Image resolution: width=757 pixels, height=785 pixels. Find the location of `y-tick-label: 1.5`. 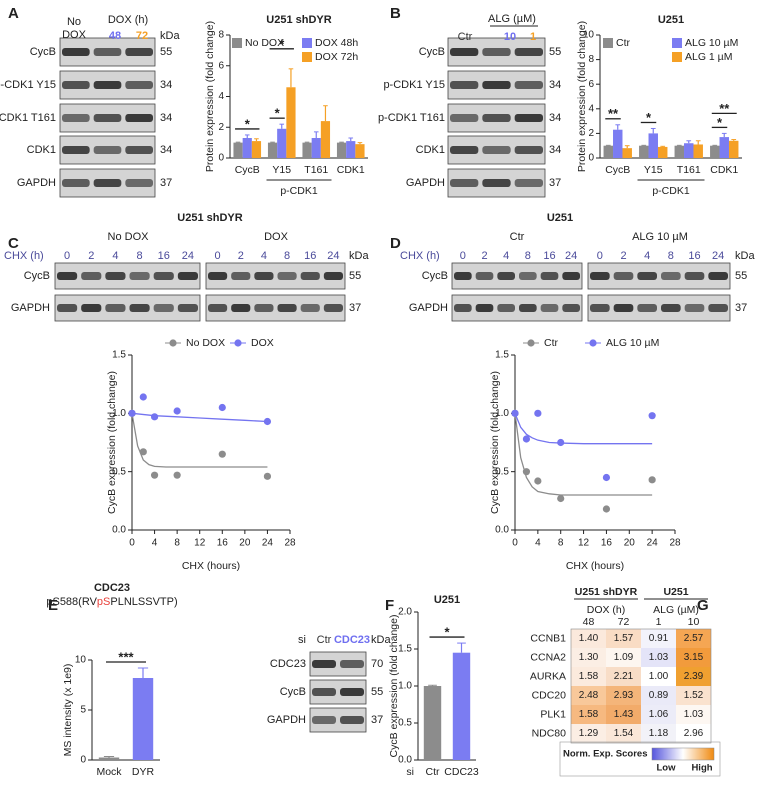

y-tick-label: 1.5 is located at coordinates (119, 355).